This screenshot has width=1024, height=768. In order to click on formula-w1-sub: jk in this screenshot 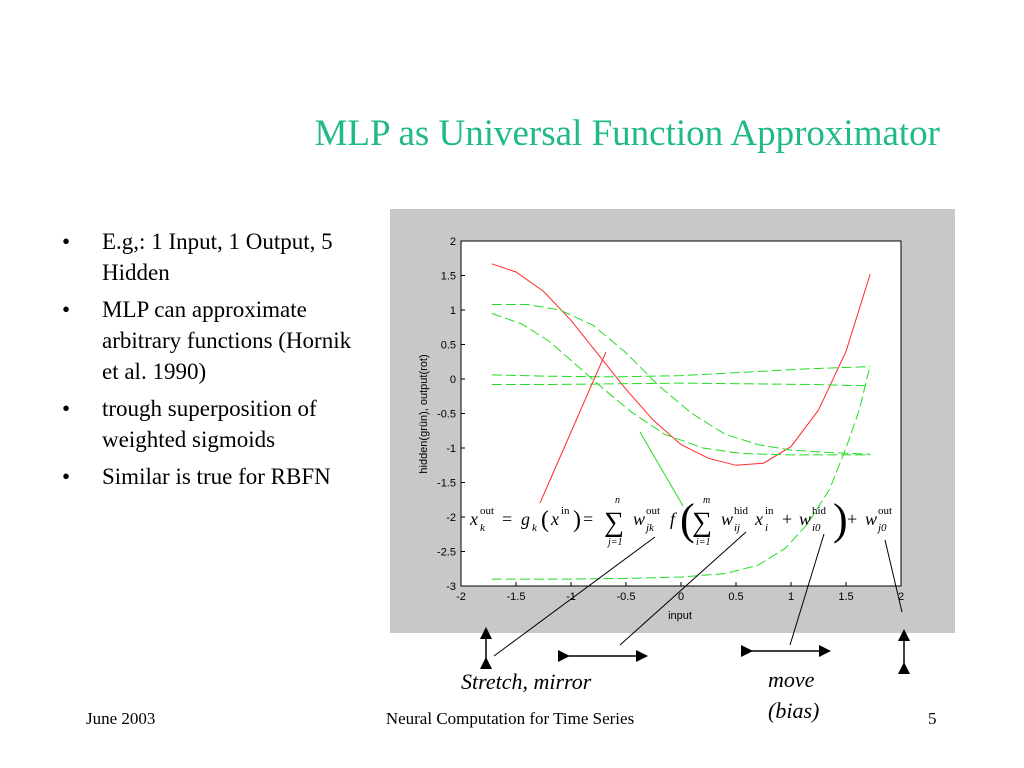, I will do `click(649, 528)`.